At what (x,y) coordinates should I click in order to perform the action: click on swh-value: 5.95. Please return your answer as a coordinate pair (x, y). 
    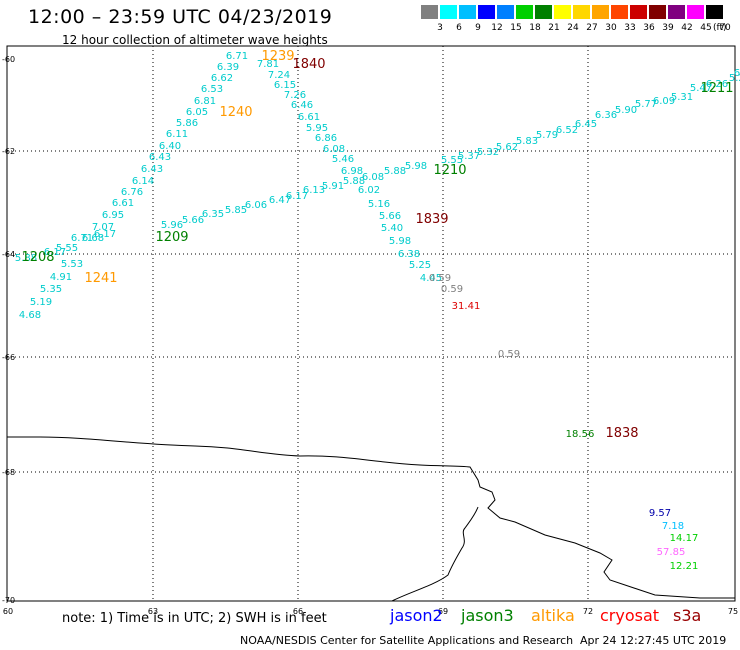
    Looking at the image, I should click on (317, 128).